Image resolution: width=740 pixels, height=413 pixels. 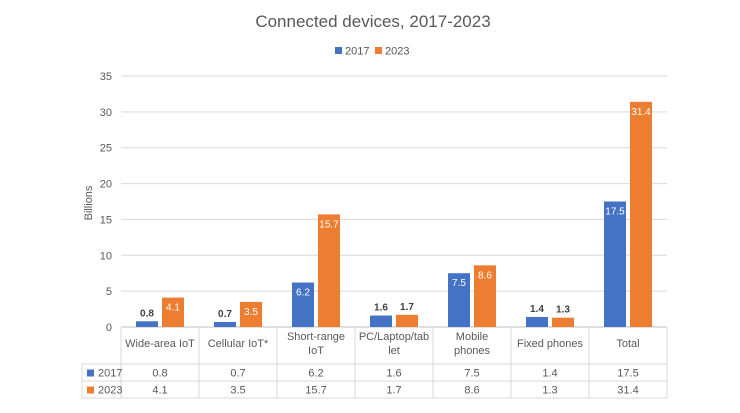 I want to click on table-series-name-2023: 2023, so click(x=110, y=391).